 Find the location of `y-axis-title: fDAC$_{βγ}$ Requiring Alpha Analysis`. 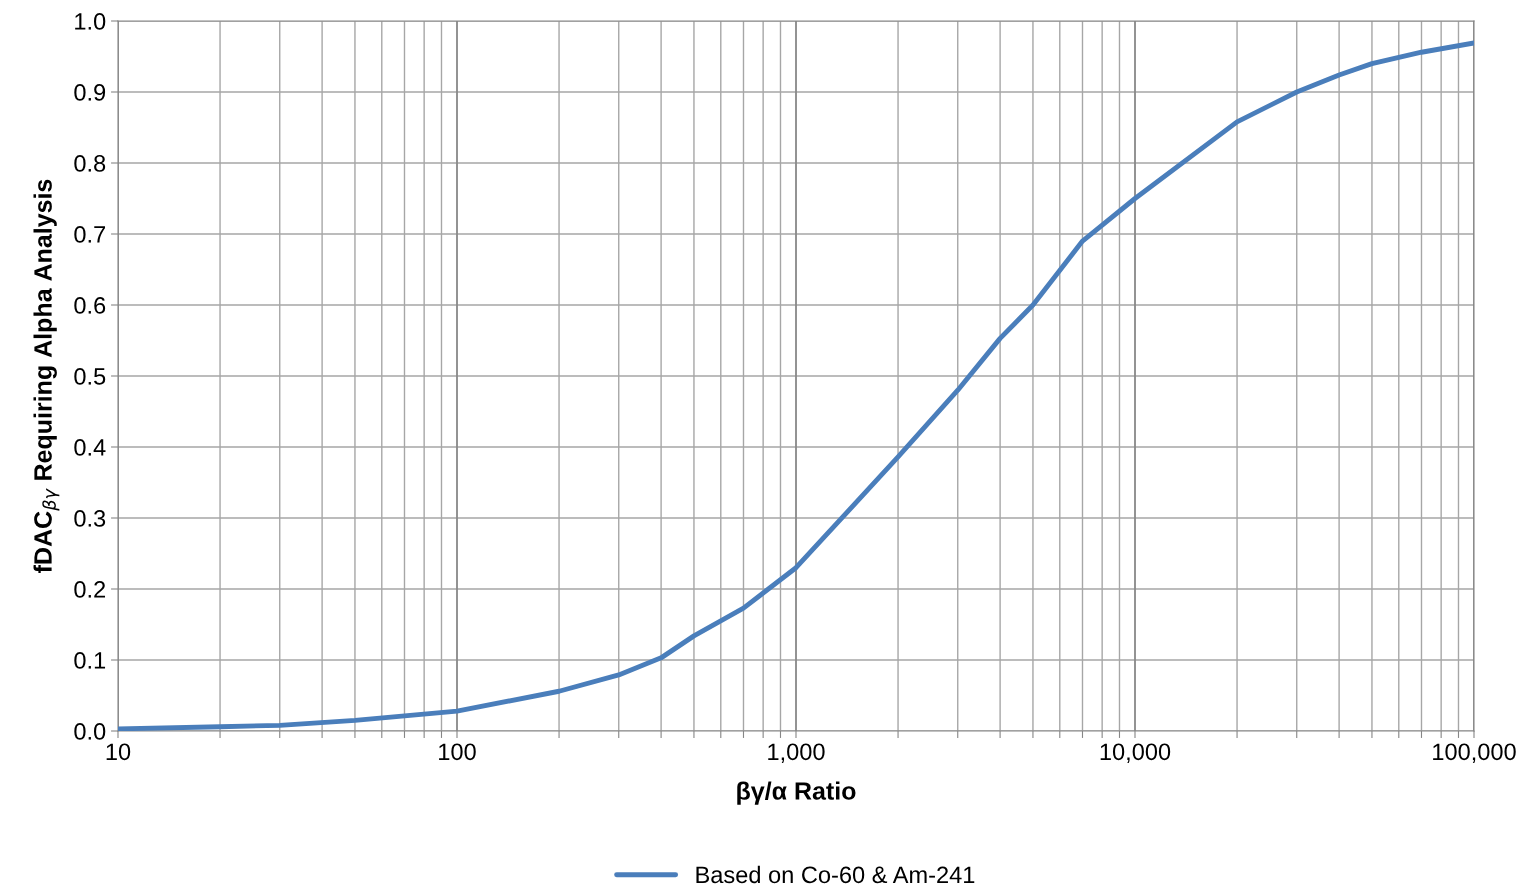

y-axis-title: fDAC$_{βγ}$ Requiring Alpha Analysis is located at coordinates (46, 376).